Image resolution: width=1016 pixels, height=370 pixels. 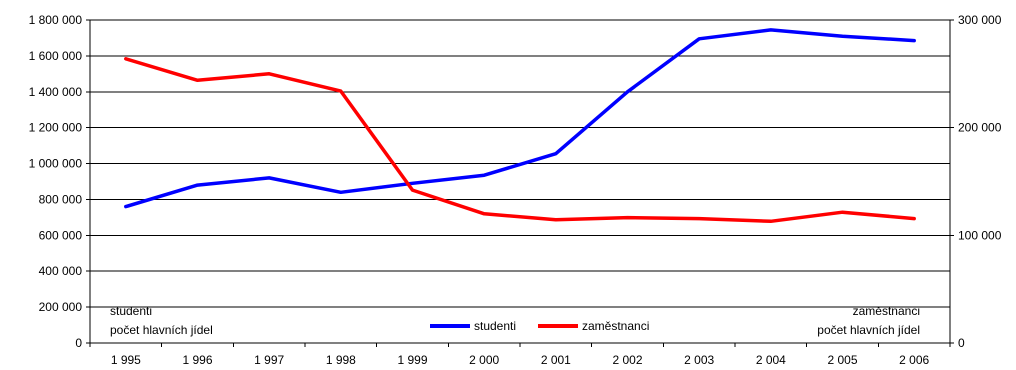 What do you see at coordinates (914, 360) in the screenshot?
I see `x-tick-label: 2 006` at bounding box center [914, 360].